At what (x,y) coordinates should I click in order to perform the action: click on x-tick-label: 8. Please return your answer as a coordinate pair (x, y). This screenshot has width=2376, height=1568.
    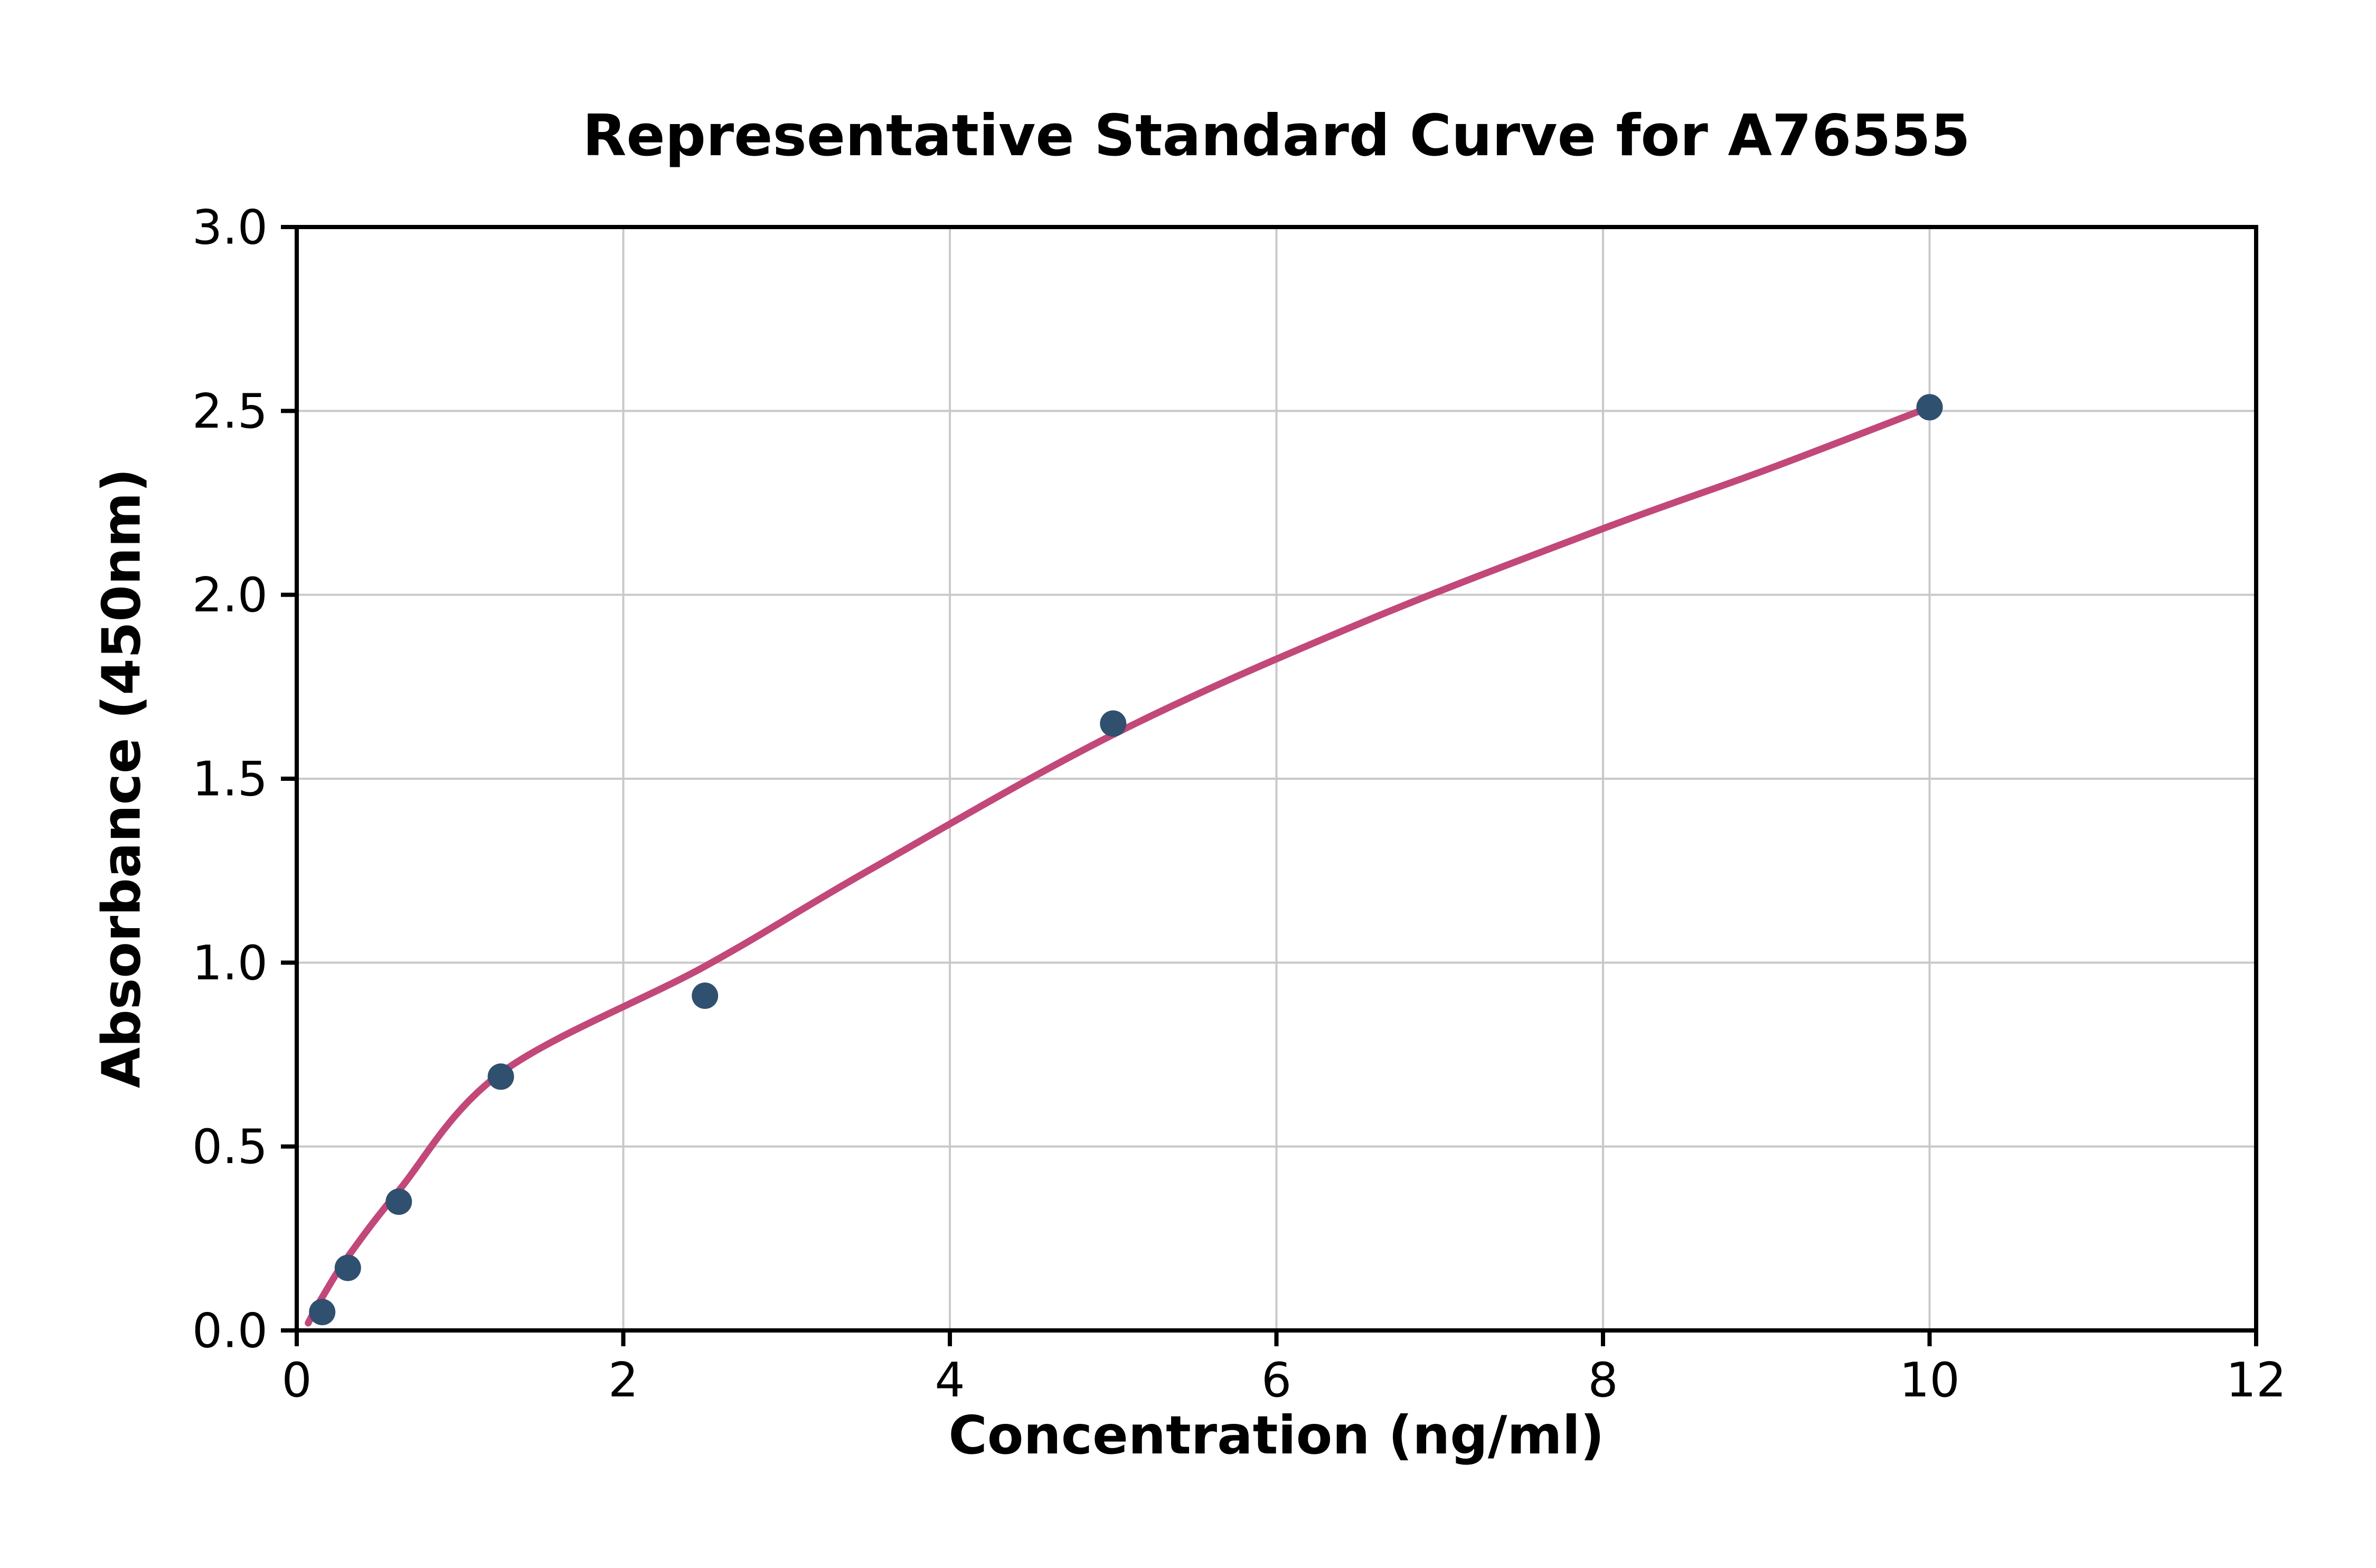
    Looking at the image, I should click on (1603, 1381).